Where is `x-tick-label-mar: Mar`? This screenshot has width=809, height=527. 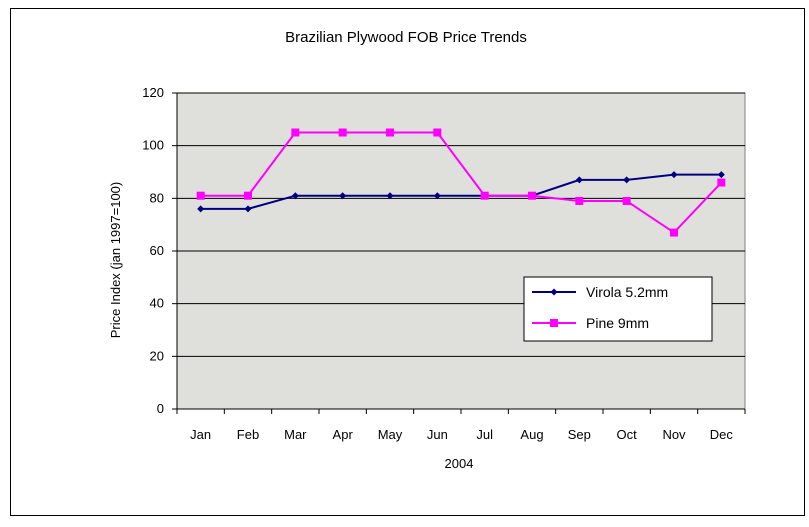 x-tick-label-mar: Mar is located at coordinates (295, 434).